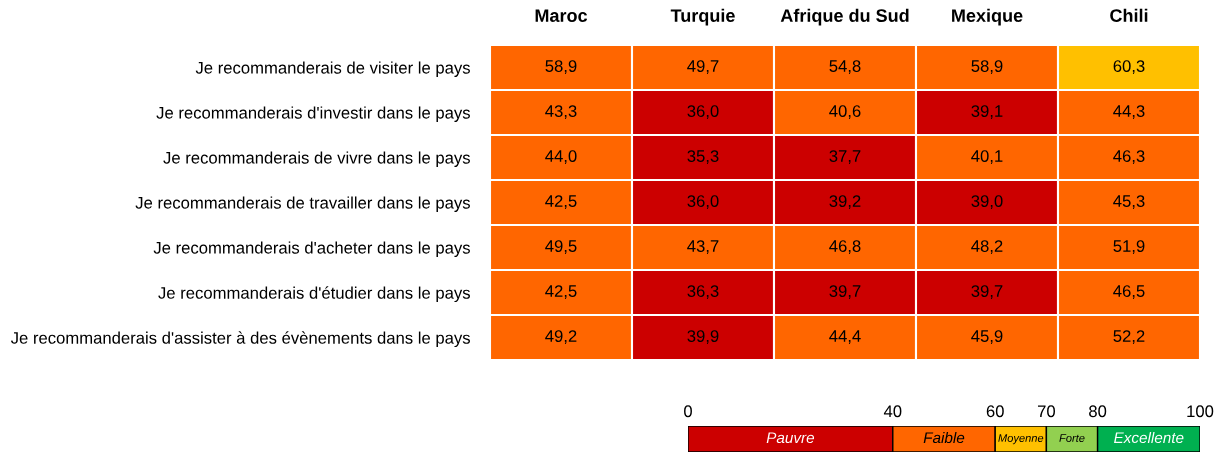  I want to click on data-label: 36,3, so click(703, 292).